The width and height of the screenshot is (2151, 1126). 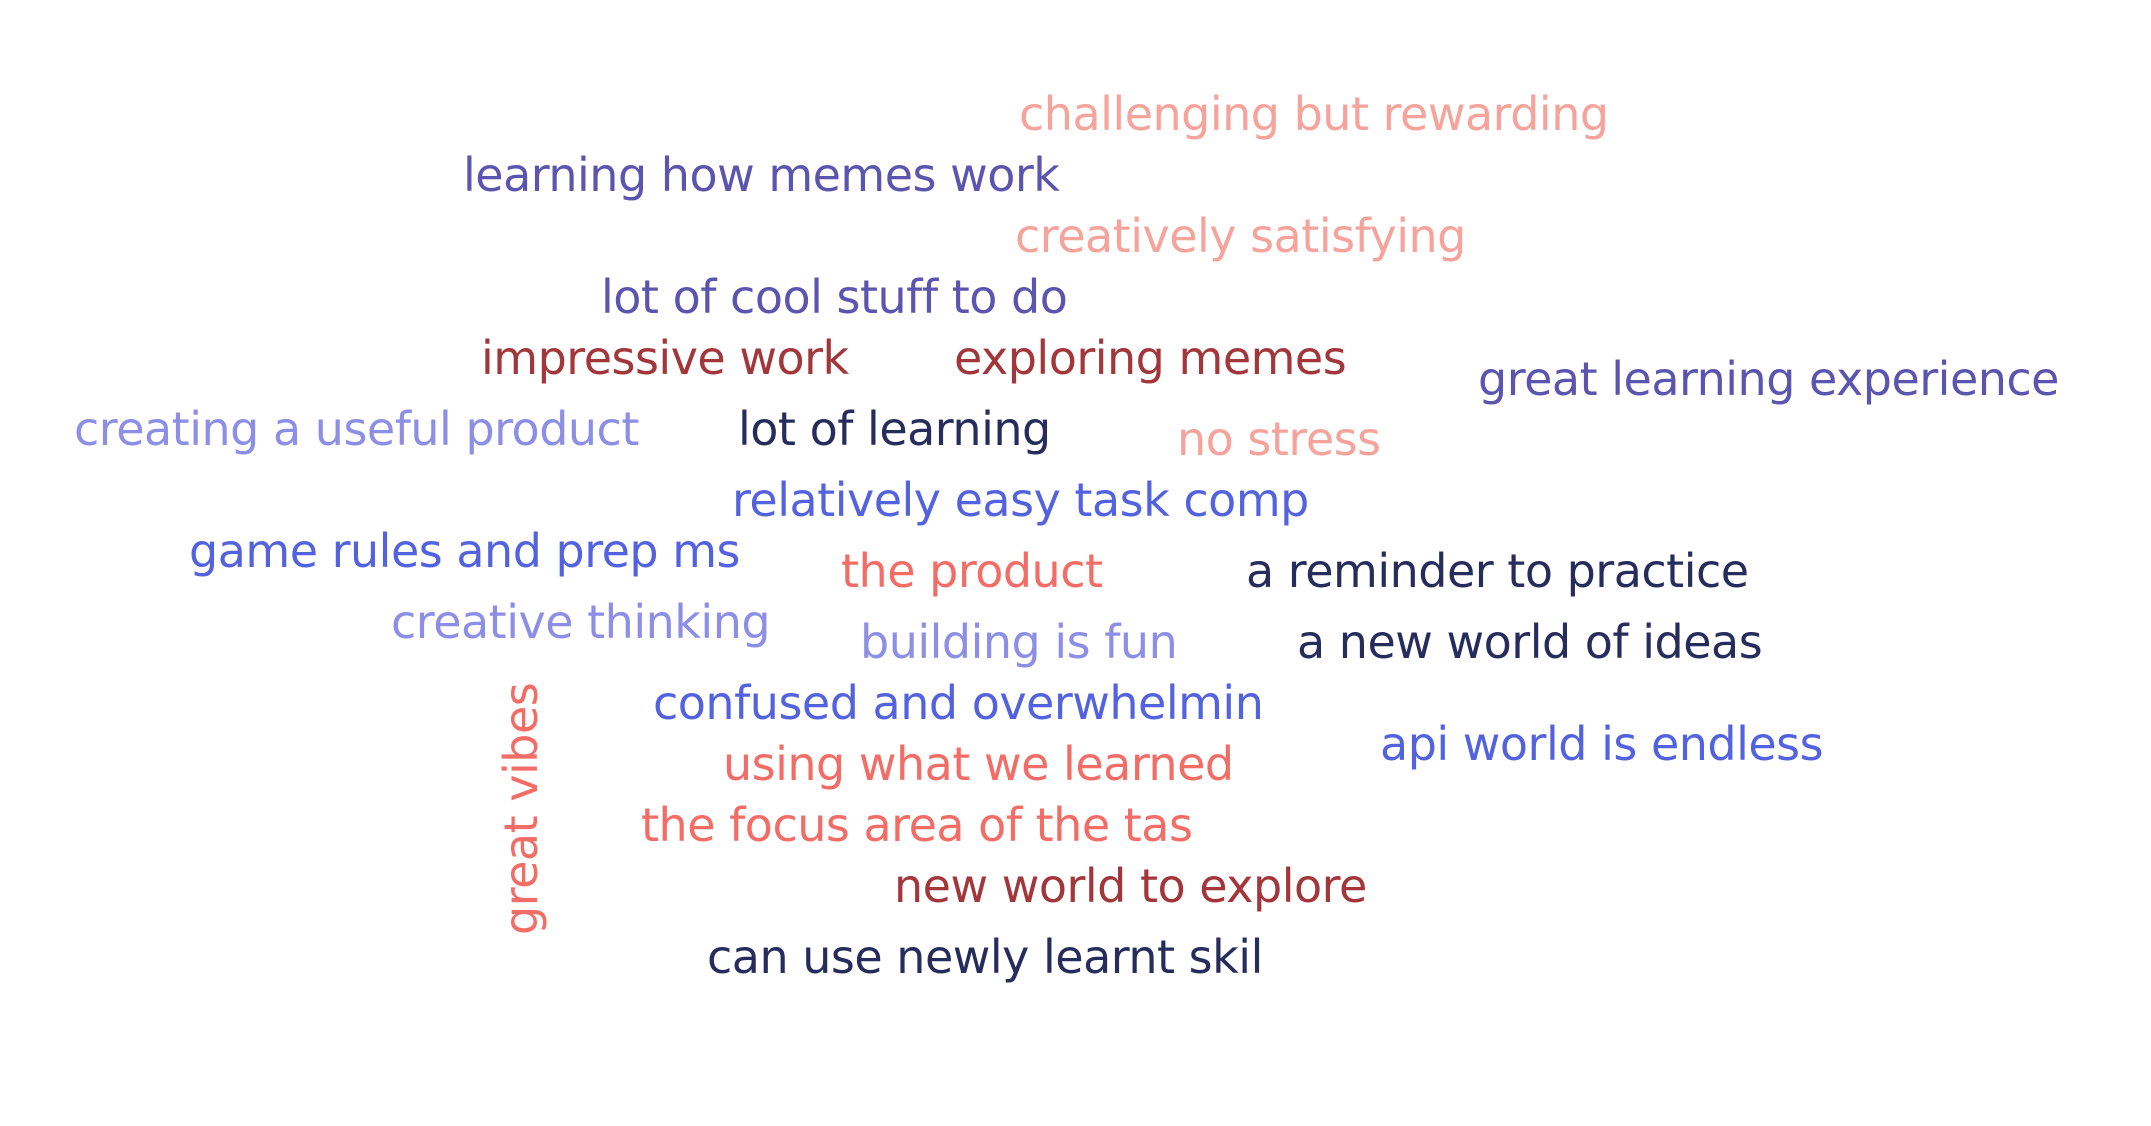 What do you see at coordinates (1769, 379) in the screenshot?
I see `word-great-learning-experience: great learning experience` at bounding box center [1769, 379].